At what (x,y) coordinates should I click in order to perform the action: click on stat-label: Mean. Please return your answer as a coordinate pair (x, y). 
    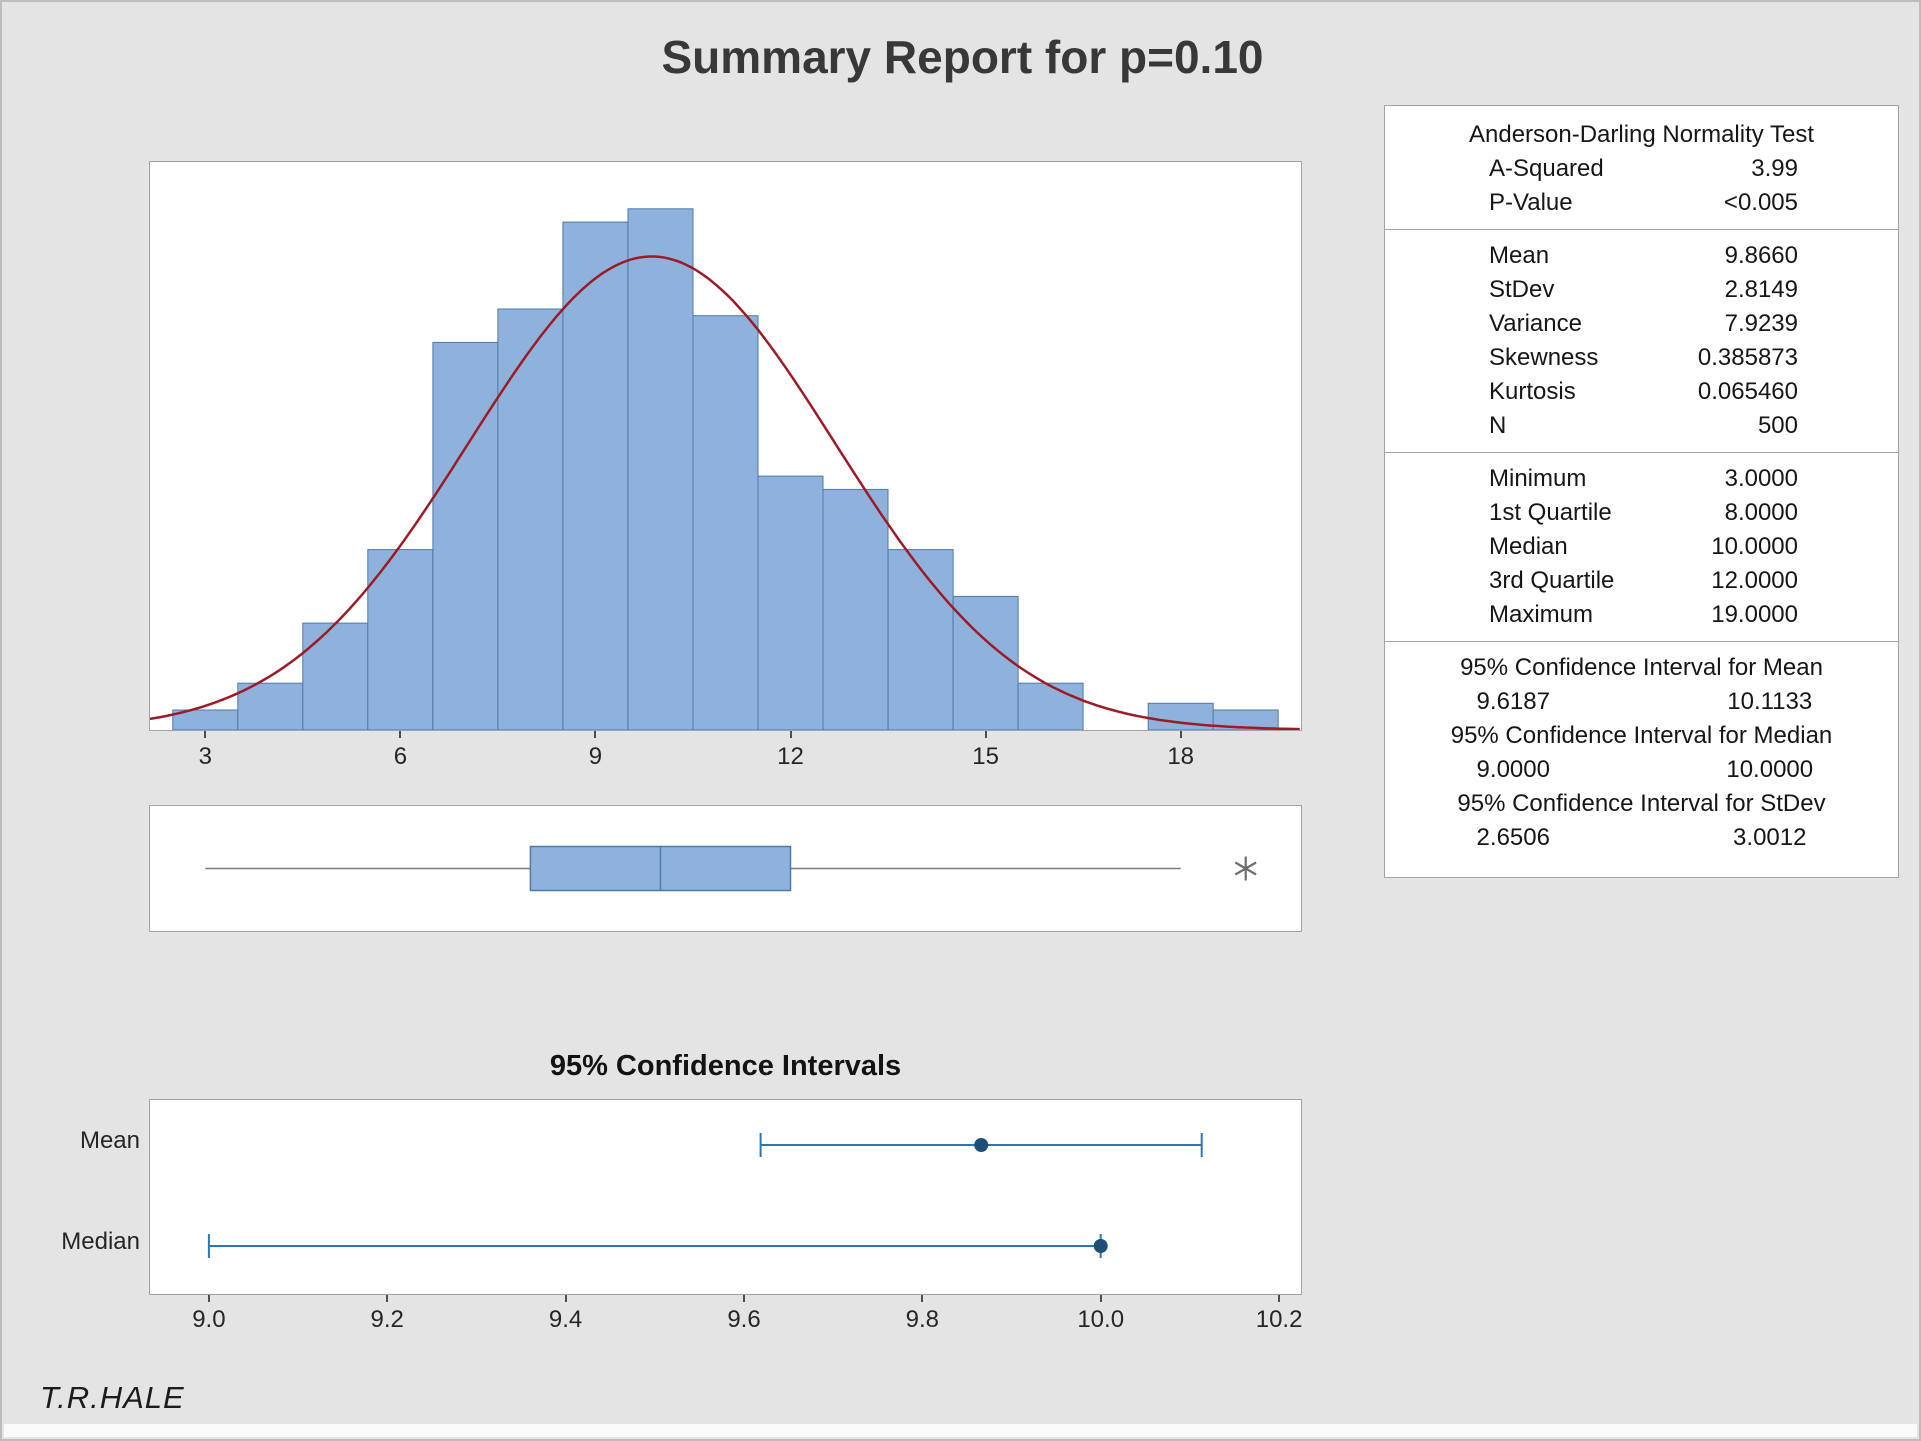
    Looking at the image, I should click on (1519, 255).